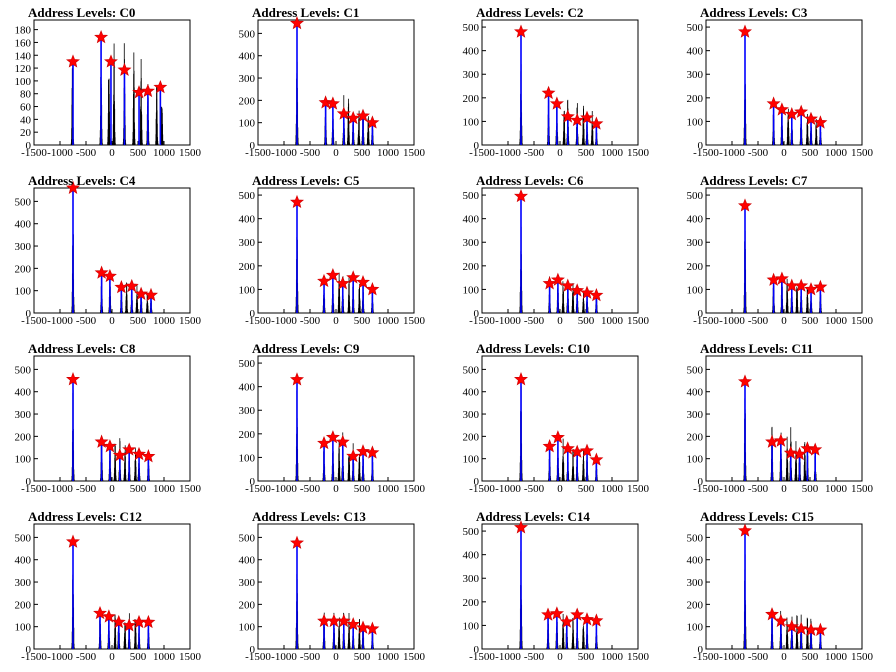 The height and width of the screenshot is (672, 896). I want to click on y-tick-label: 300, so click(247, 79).